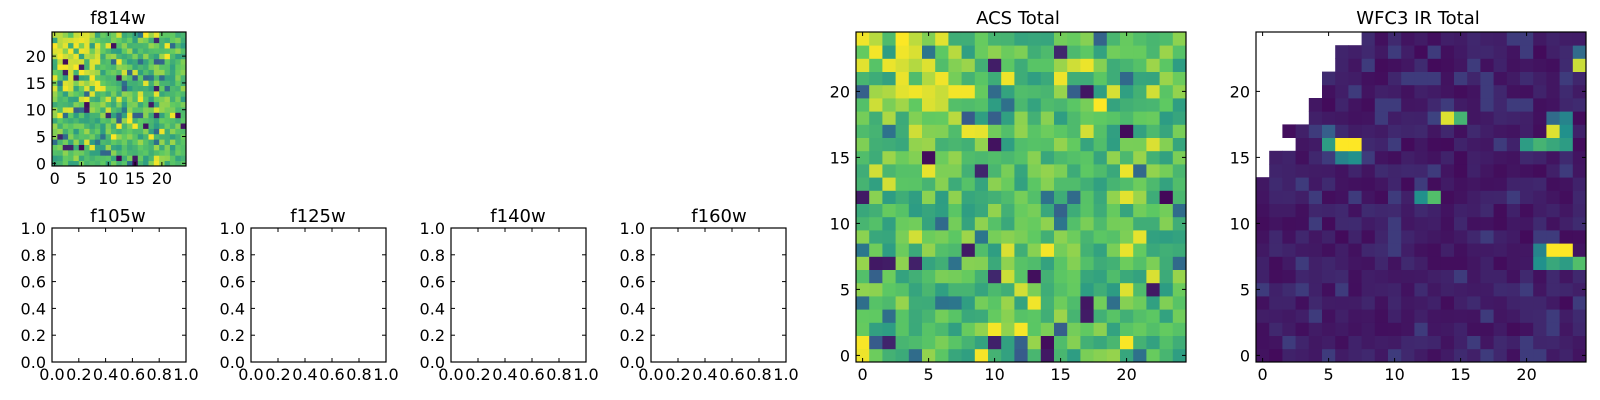  What do you see at coordinates (358, 374) in the screenshot?
I see `x-tick-label: 0.8` at bounding box center [358, 374].